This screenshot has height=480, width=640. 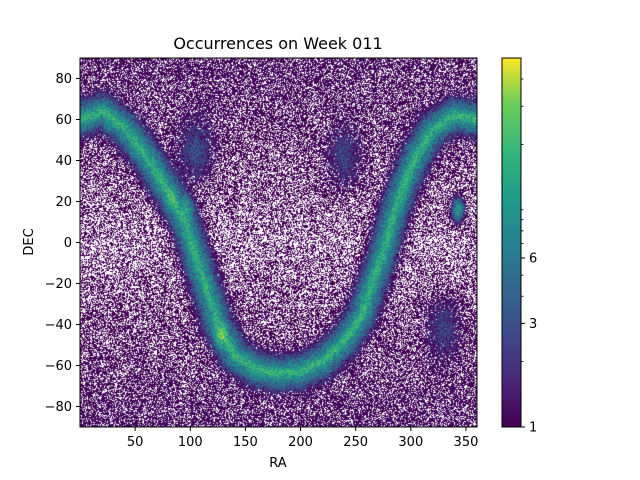 What do you see at coordinates (533, 324) in the screenshot?
I see `colorbar-tick-label: 3` at bounding box center [533, 324].